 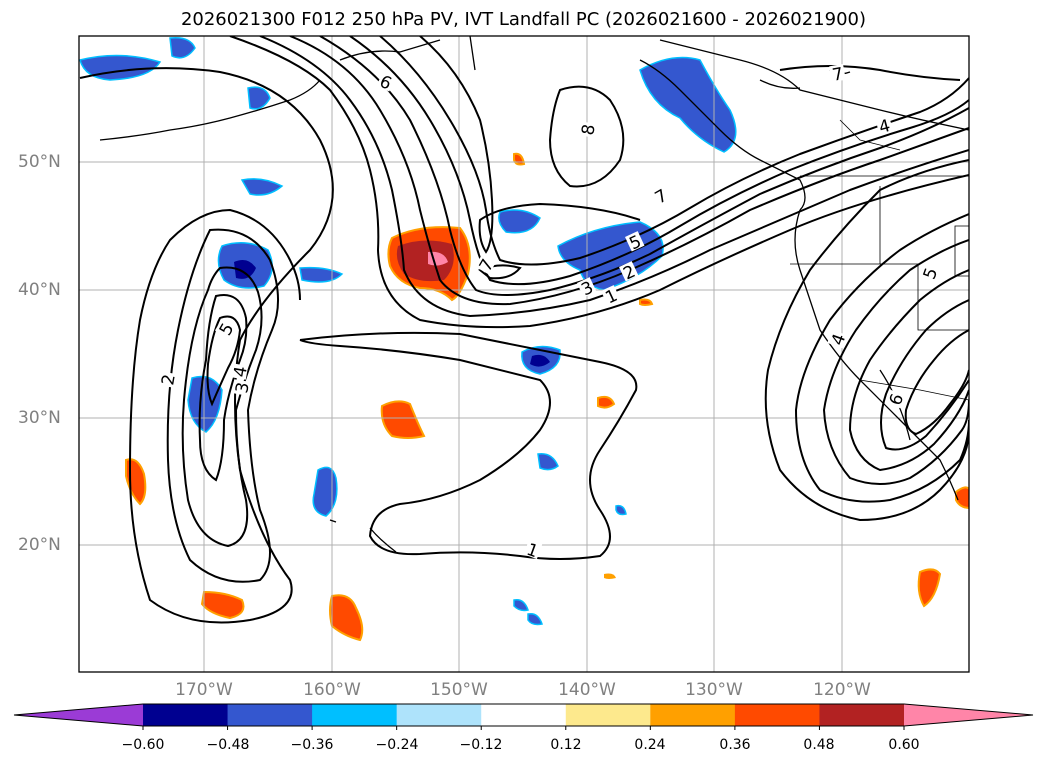 I want to click on contour-label: 3, so click(x=243, y=388).